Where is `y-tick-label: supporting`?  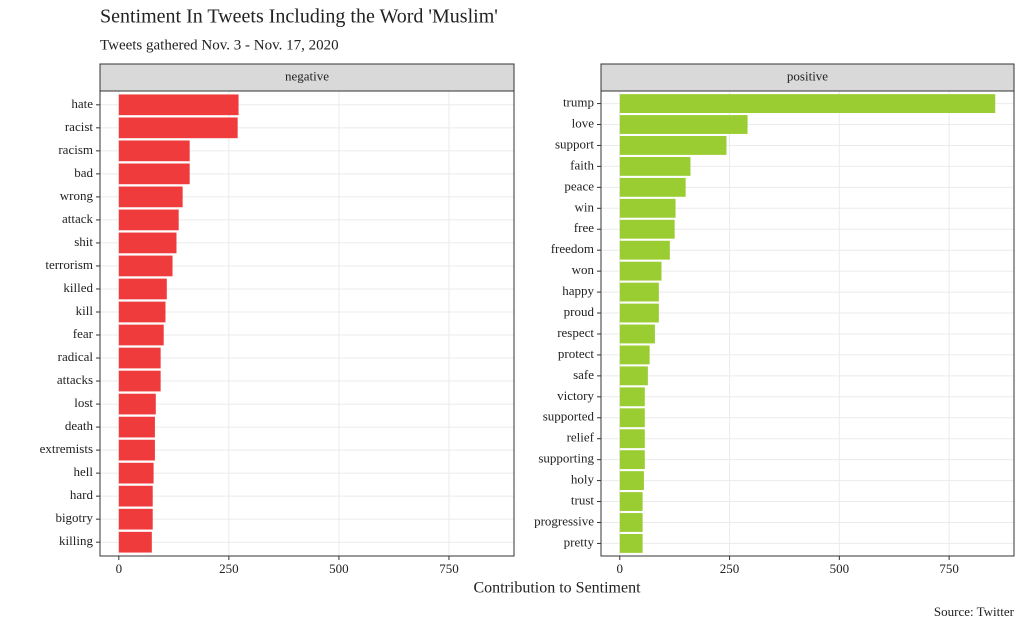 y-tick-label: supporting is located at coordinates (566, 458).